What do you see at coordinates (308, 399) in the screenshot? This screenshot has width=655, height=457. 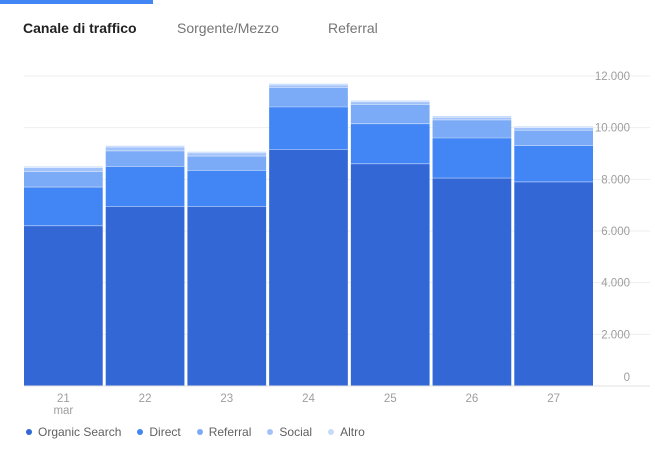 I see `x-tick-label: 24` at bounding box center [308, 399].